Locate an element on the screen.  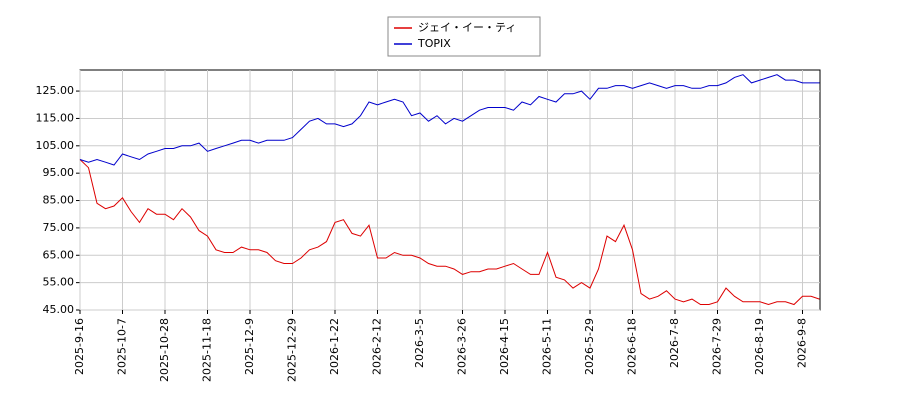
y-tick-label: 75.00 is located at coordinates (59, 227).